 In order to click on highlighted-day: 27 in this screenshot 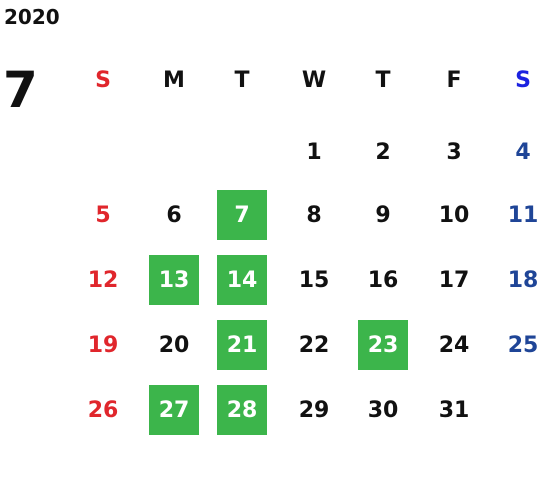, I will do `click(174, 410)`.